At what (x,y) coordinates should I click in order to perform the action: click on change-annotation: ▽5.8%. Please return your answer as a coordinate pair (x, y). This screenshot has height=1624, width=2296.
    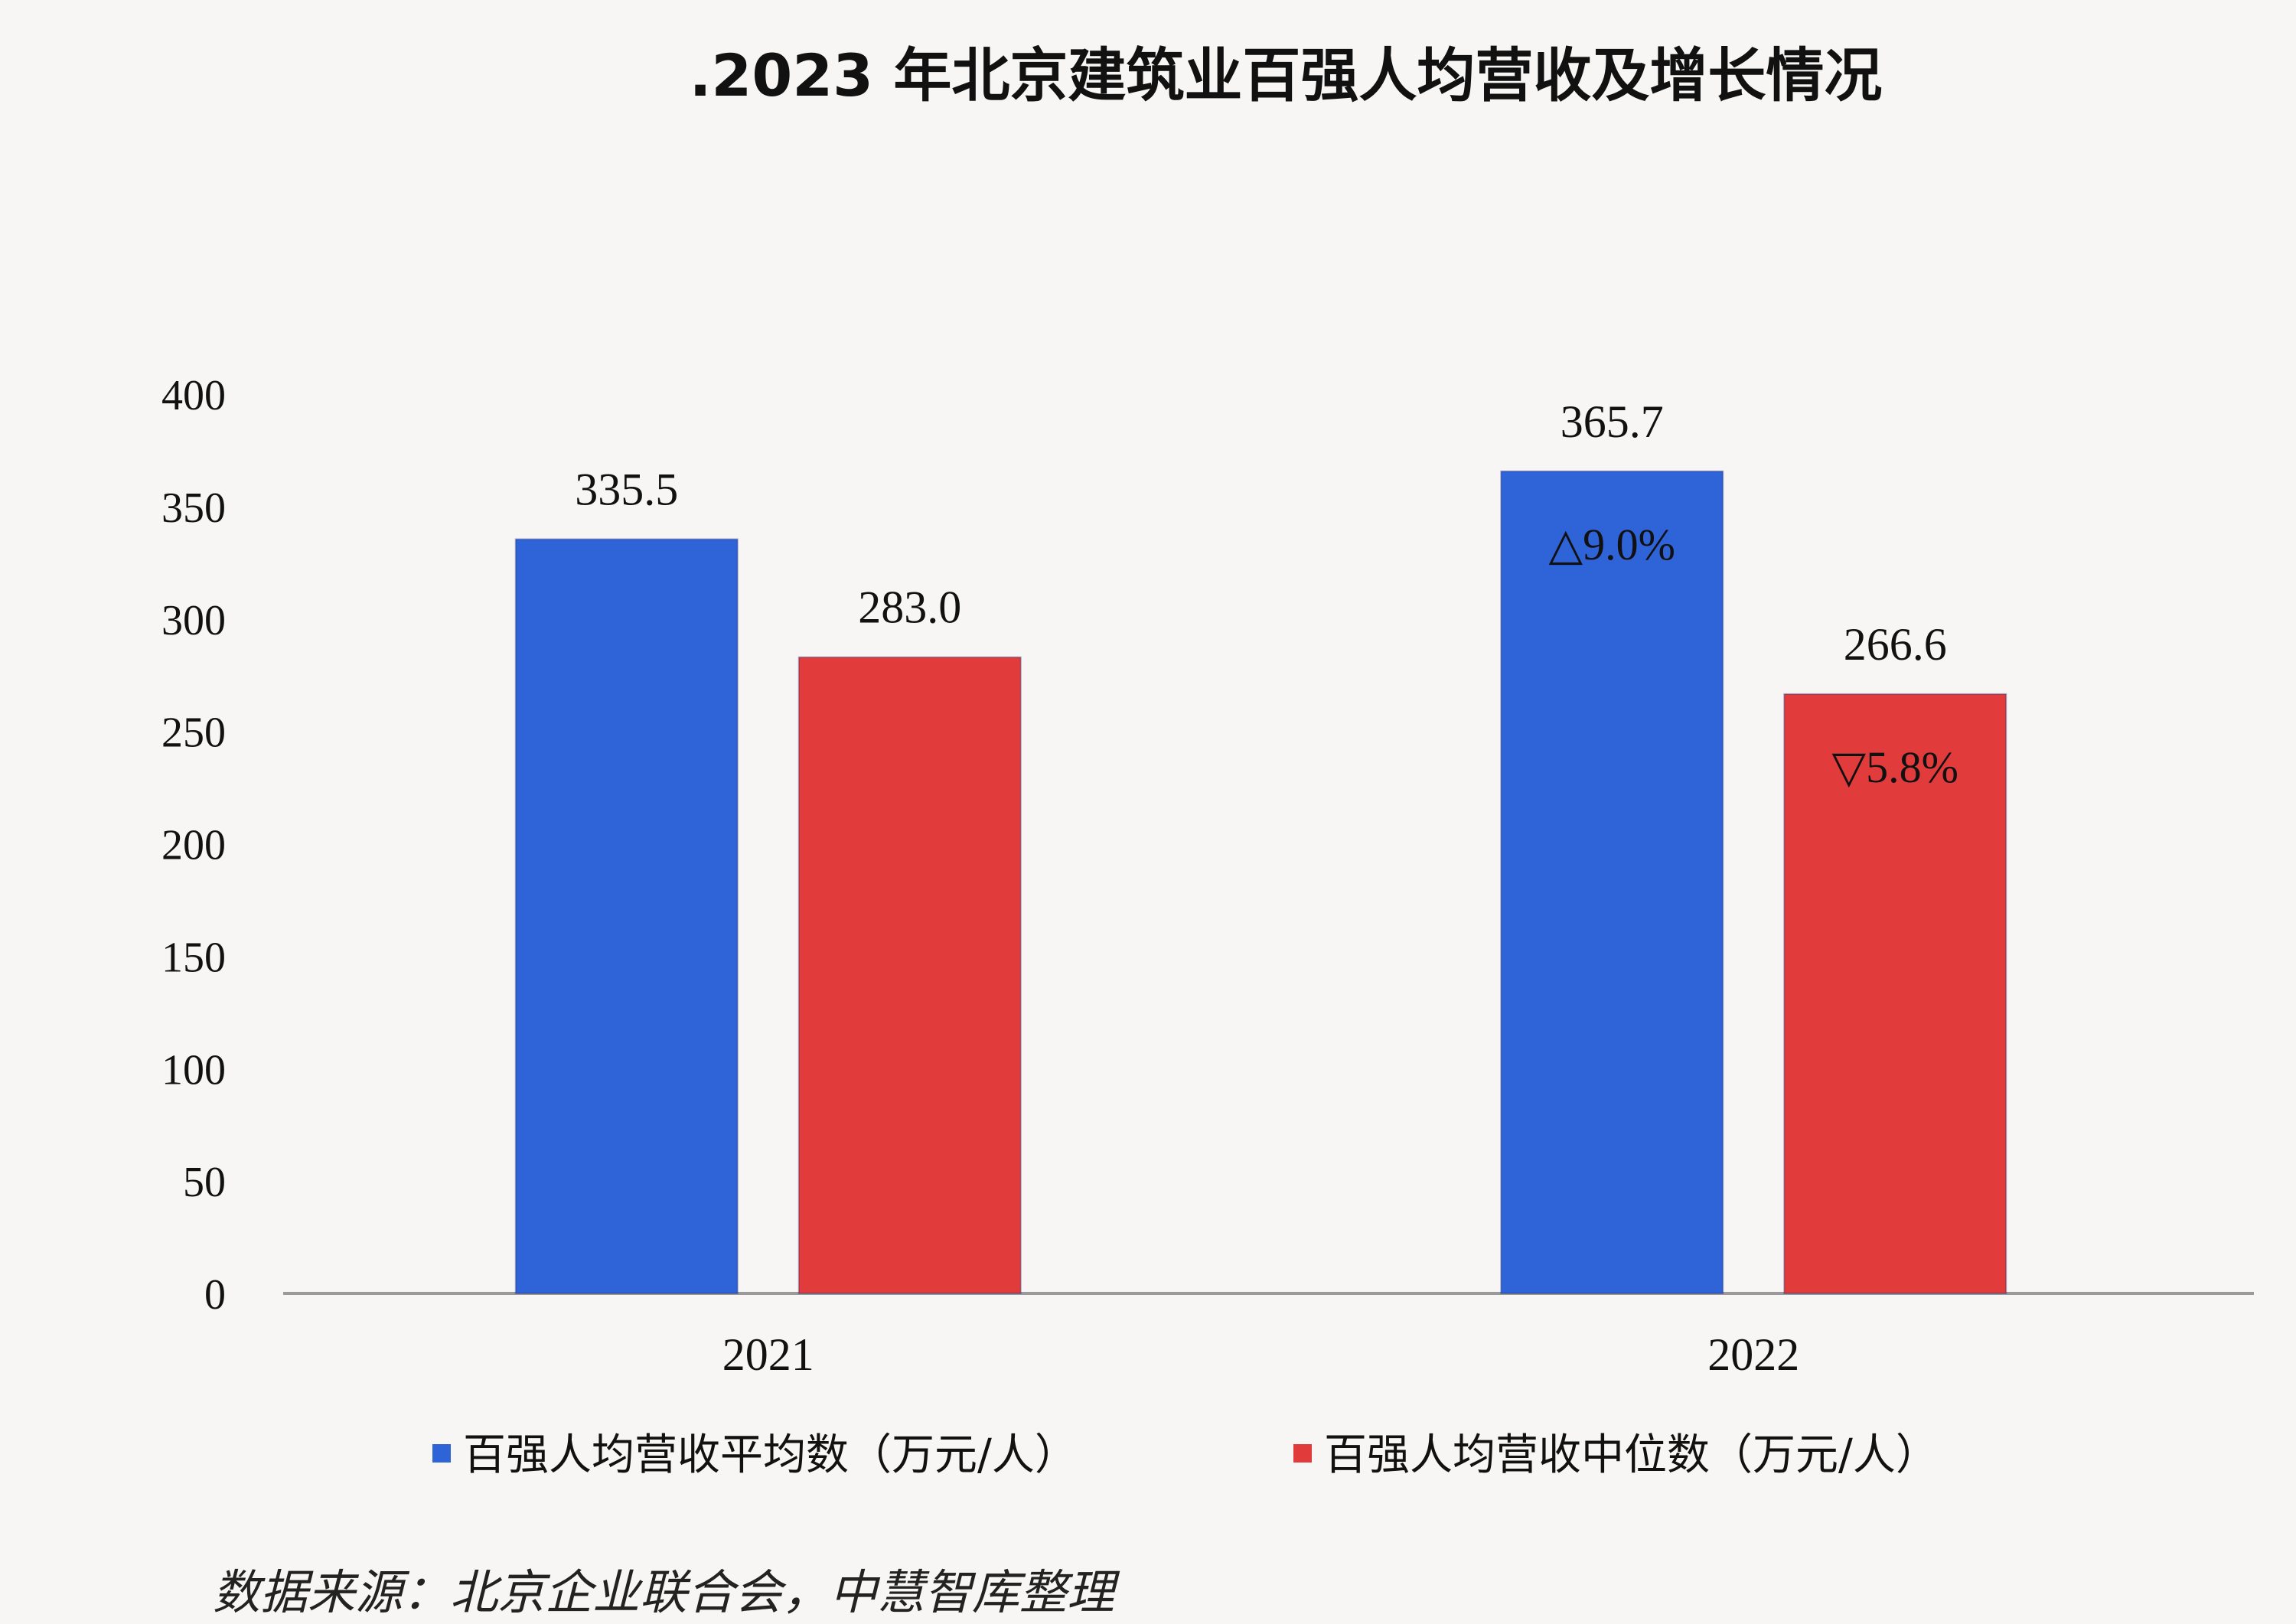
    Looking at the image, I should click on (1895, 767).